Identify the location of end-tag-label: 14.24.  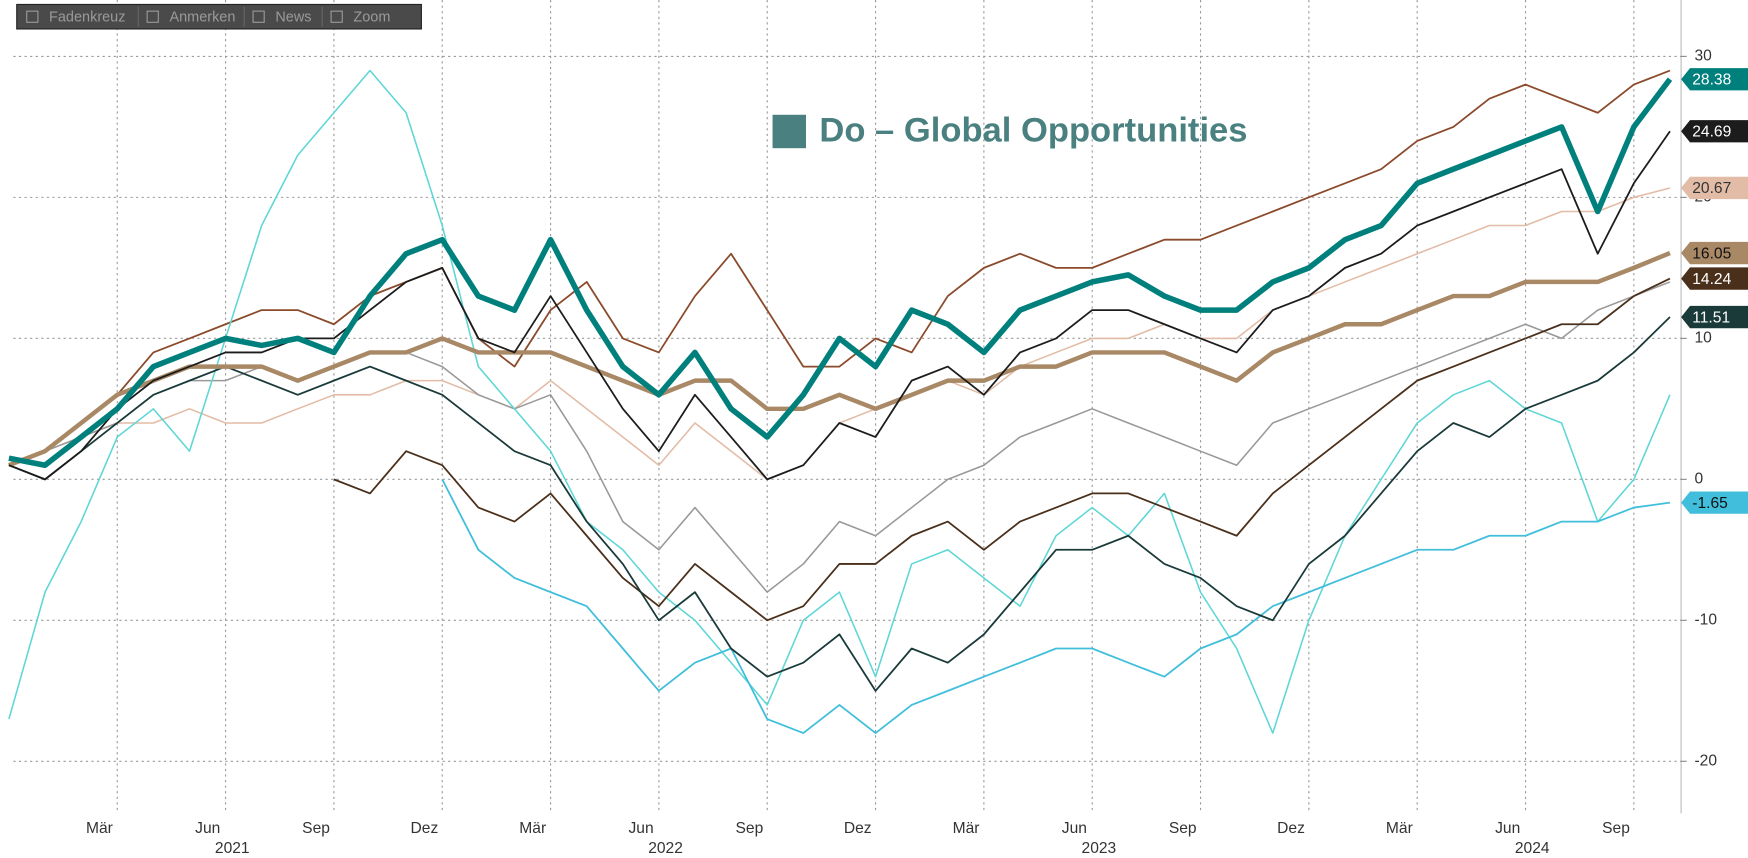
(1711, 279).